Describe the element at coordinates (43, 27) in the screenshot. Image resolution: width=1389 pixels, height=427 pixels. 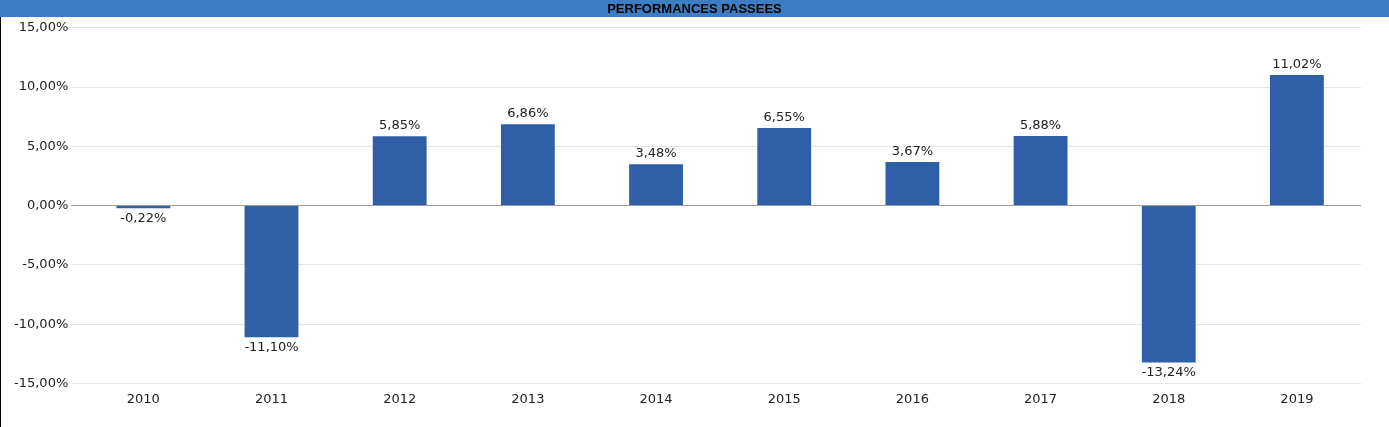
I see `y-tick-label: 15,00%` at that location.